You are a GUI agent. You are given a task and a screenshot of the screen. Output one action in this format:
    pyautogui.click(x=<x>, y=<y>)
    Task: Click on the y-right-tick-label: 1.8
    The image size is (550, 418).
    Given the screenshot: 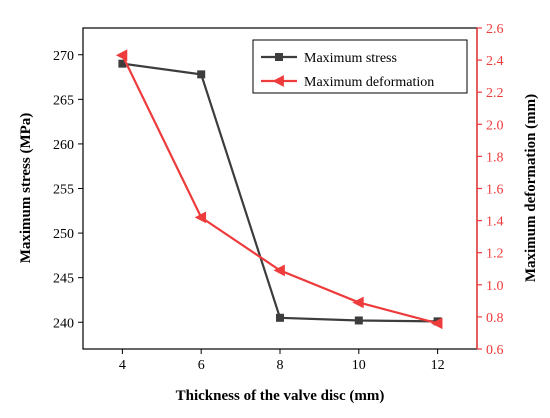 What is the action you would take?
    pyautogui.click(x=495, y=157)
    